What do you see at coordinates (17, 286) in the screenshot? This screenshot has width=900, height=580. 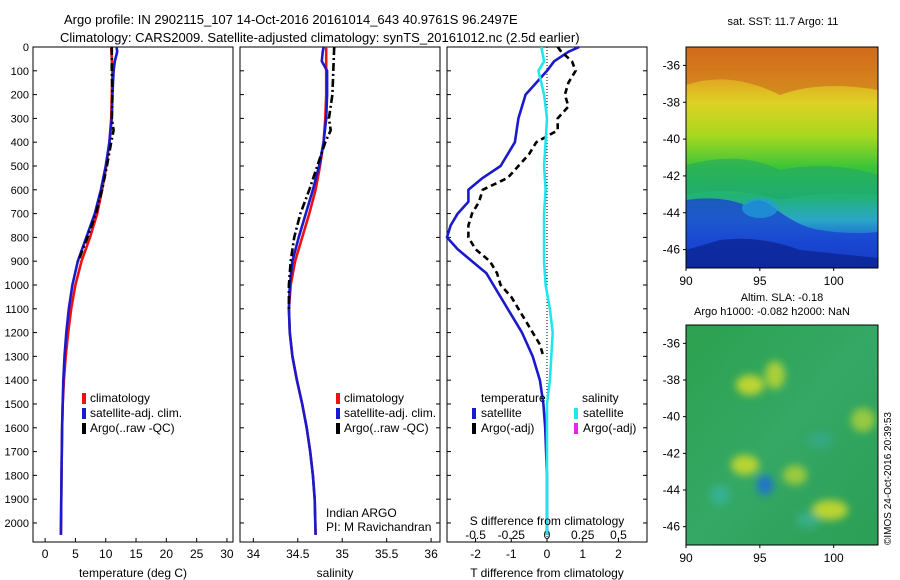 I see `depth-tick-label: 1000` at bounding box center [17, 286].